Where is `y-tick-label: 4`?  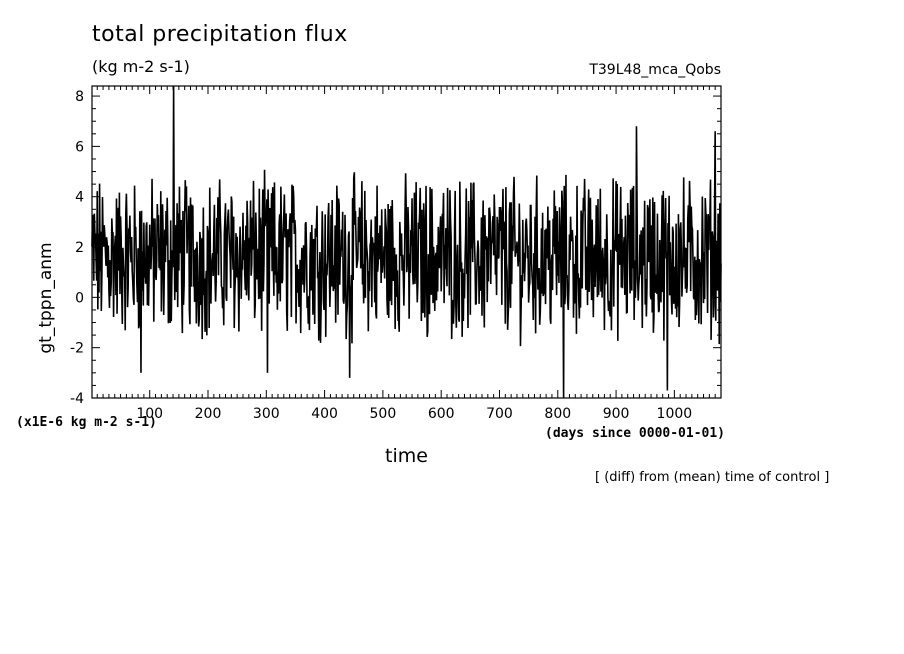
y-tick-label: 4 is located at coordinates (79, 198).